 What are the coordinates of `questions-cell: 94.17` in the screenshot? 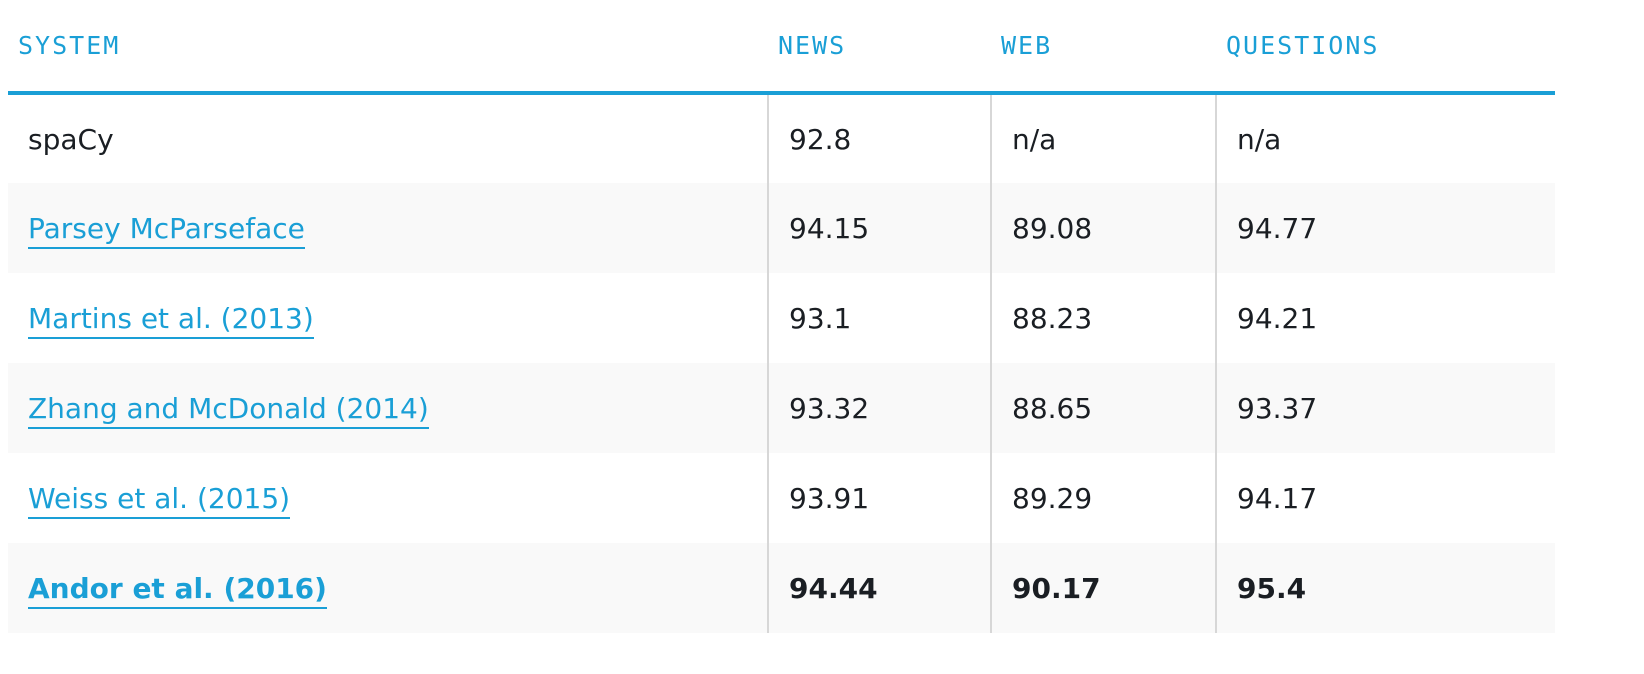 It's located at (1385, 498).